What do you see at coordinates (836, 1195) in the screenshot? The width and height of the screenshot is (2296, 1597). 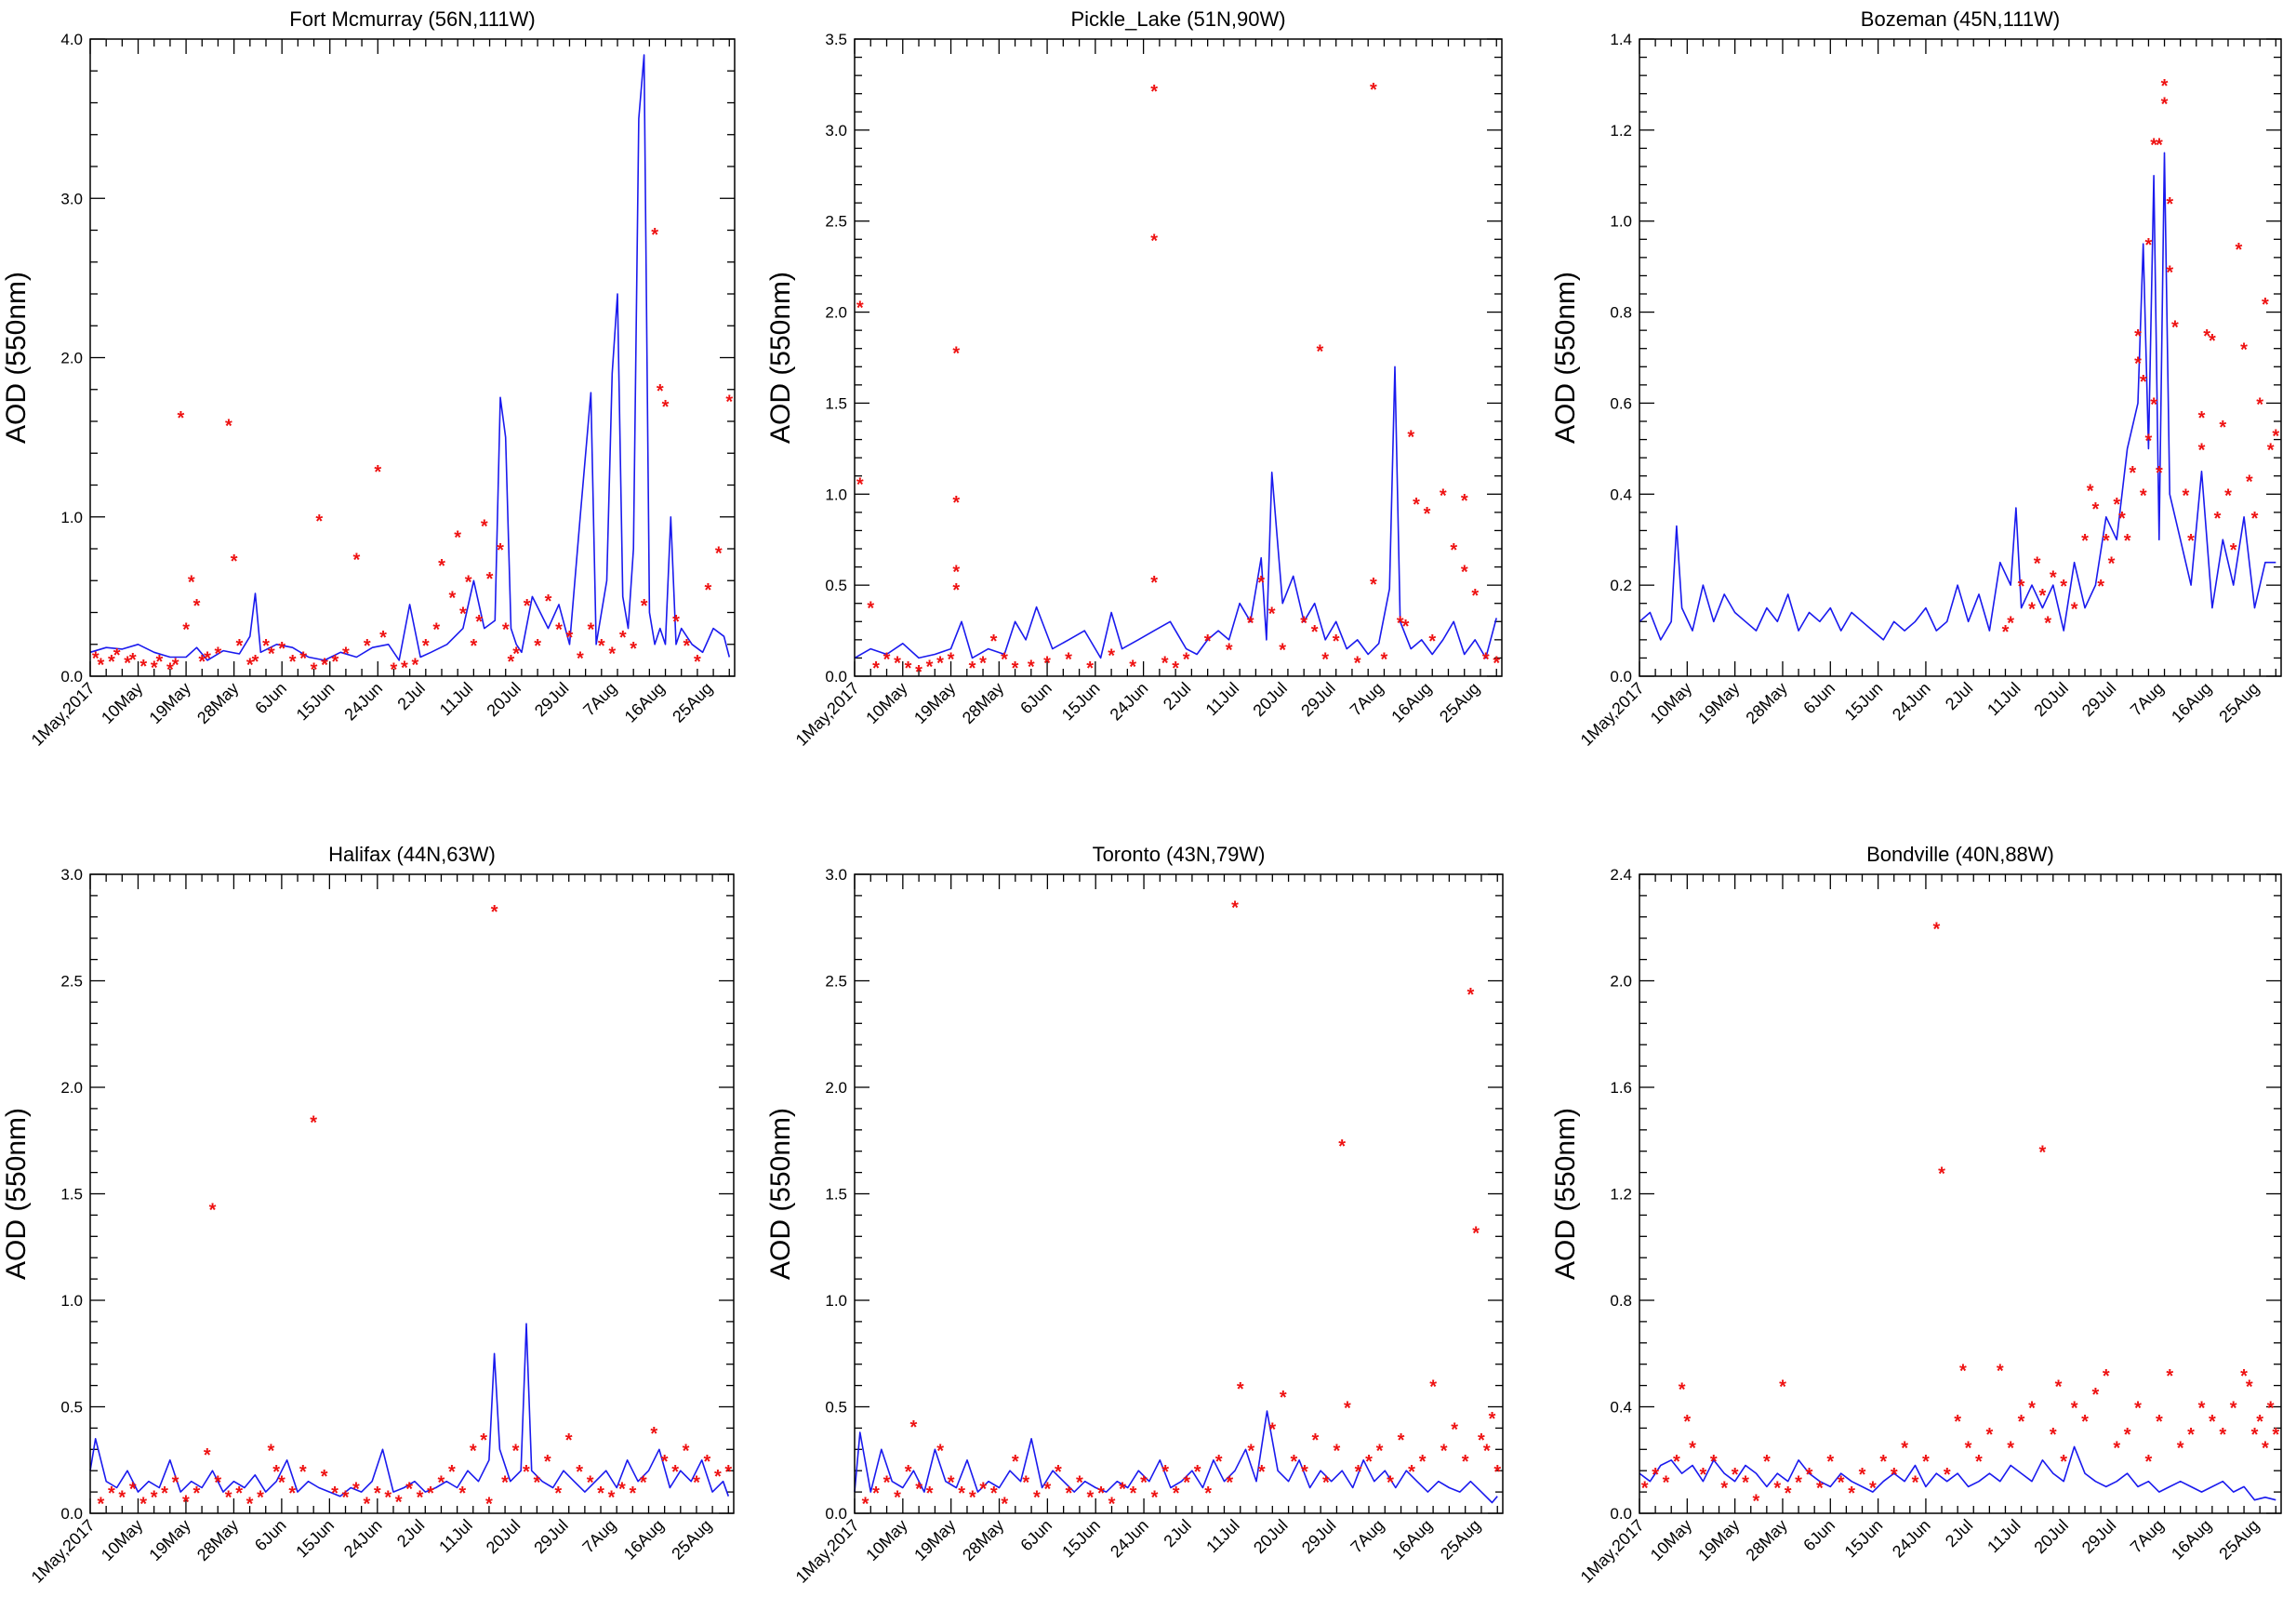 I see `y-tick-label: 1.5` at bounding box center [836, 1195].